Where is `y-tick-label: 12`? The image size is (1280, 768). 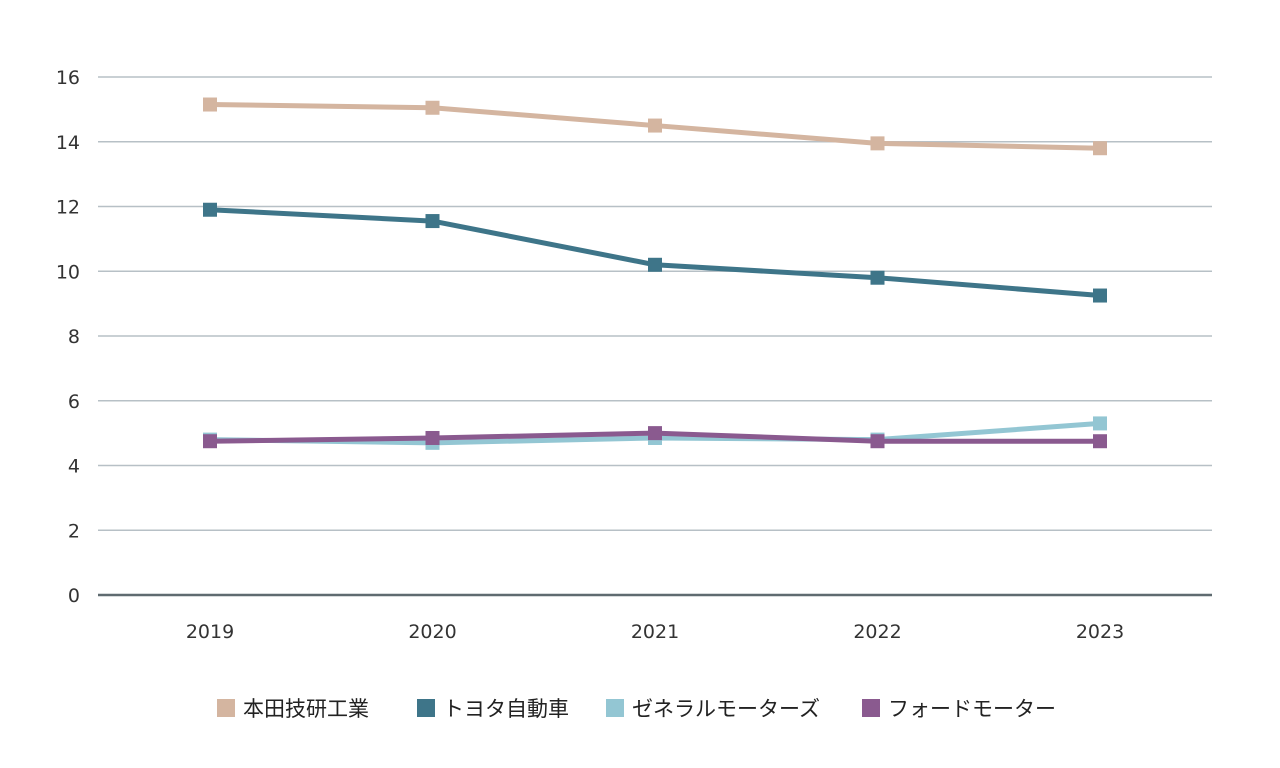
y-tick-label: 12 is located at coordinates (68, 208).